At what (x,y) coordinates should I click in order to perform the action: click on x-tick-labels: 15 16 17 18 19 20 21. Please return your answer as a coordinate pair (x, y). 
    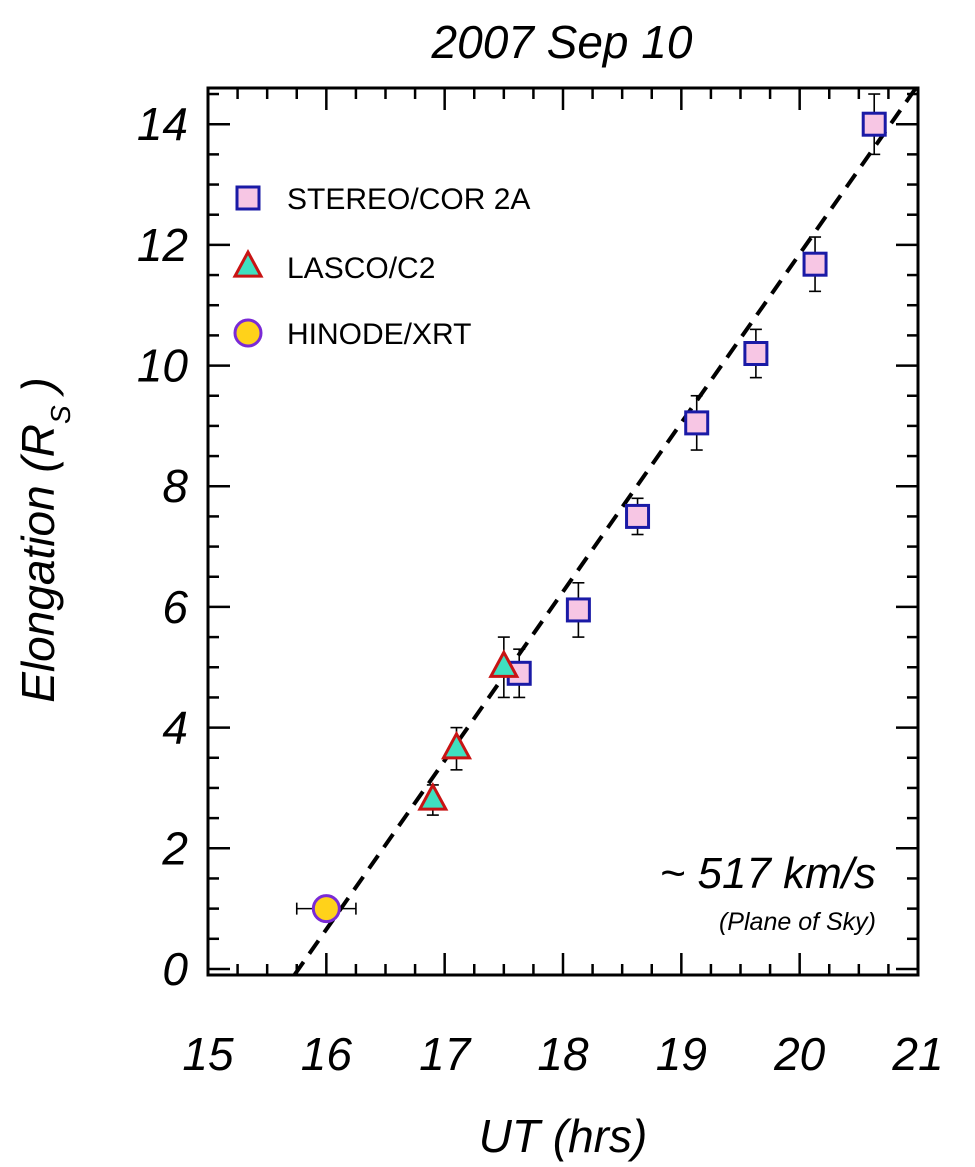
    Looking at the image, I should click on (562, 1054).